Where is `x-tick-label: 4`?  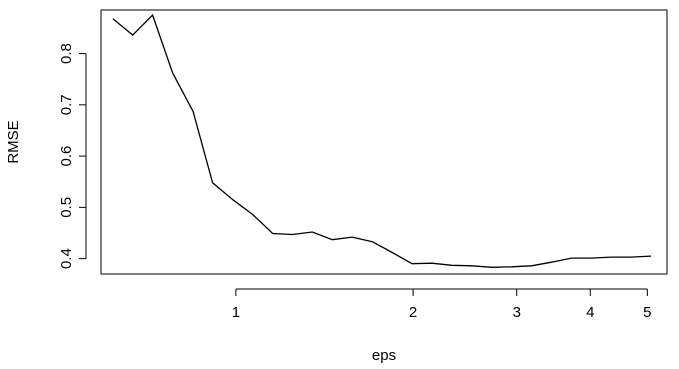
x-tick-label: 4 is located at coordinates (590, 312).